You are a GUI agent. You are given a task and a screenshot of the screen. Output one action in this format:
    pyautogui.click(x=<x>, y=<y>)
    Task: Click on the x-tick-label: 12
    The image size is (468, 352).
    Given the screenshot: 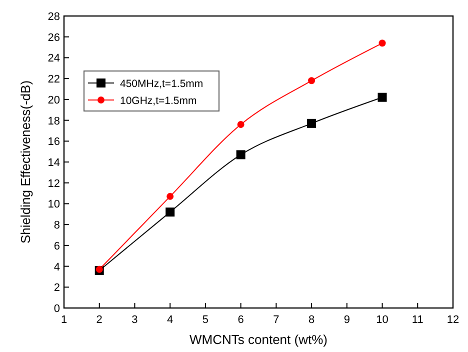 What is the action you would take?
    pyautogui.click(x=453, y=320)
    